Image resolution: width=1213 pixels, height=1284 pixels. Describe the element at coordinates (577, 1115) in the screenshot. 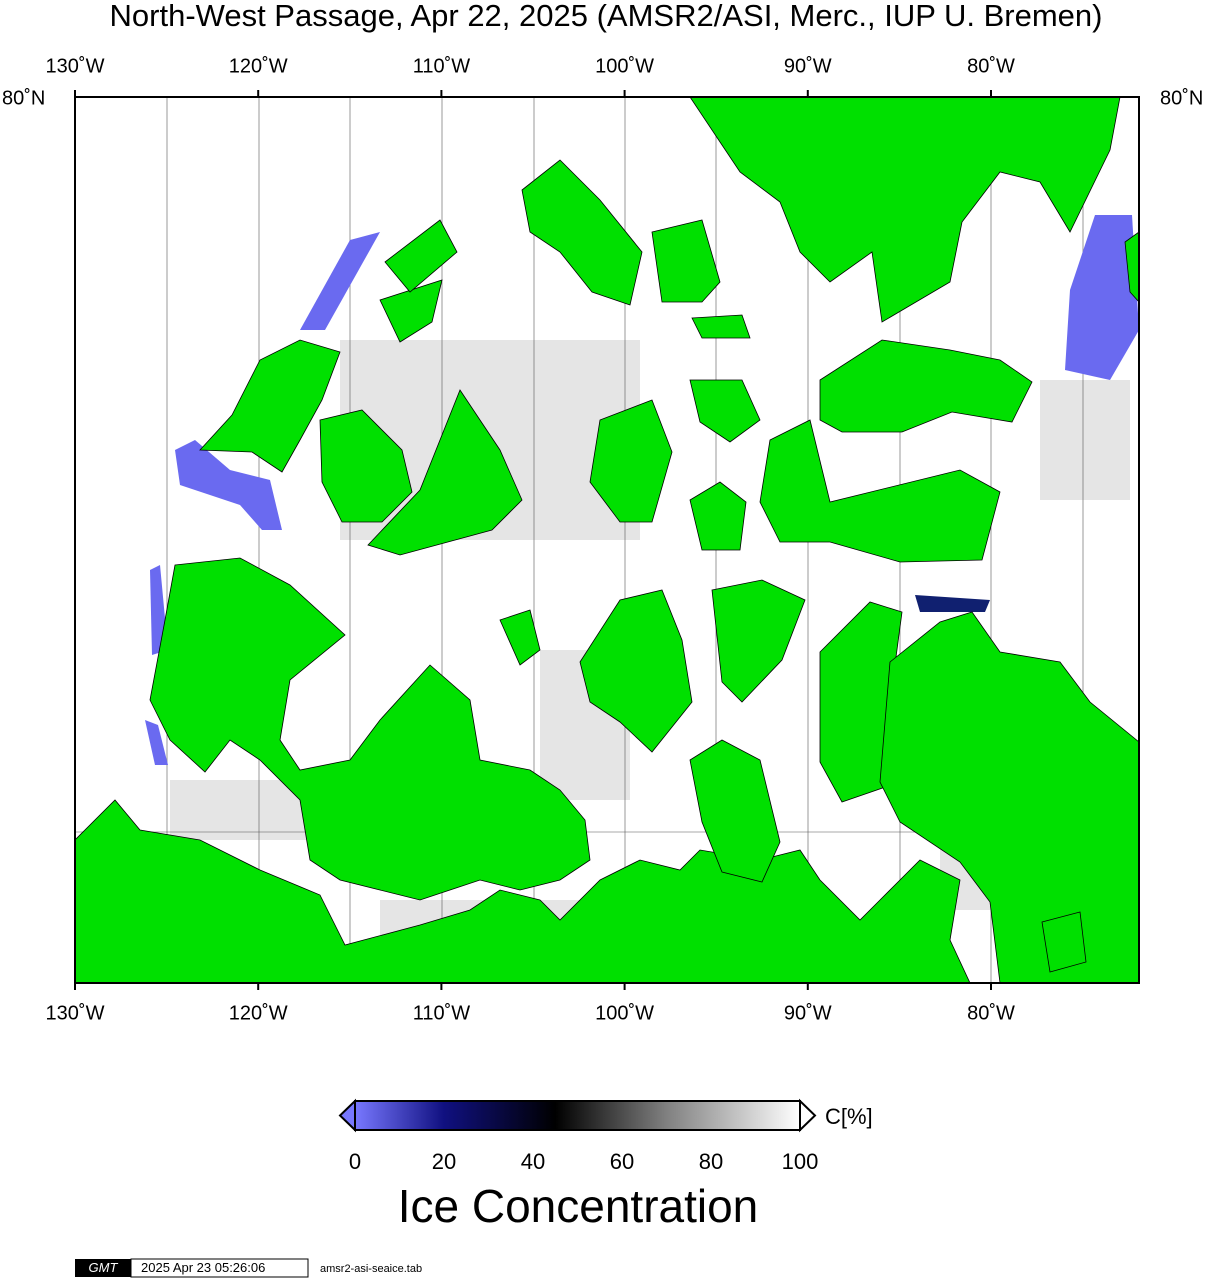

I see `colorbar-scale` at that location.